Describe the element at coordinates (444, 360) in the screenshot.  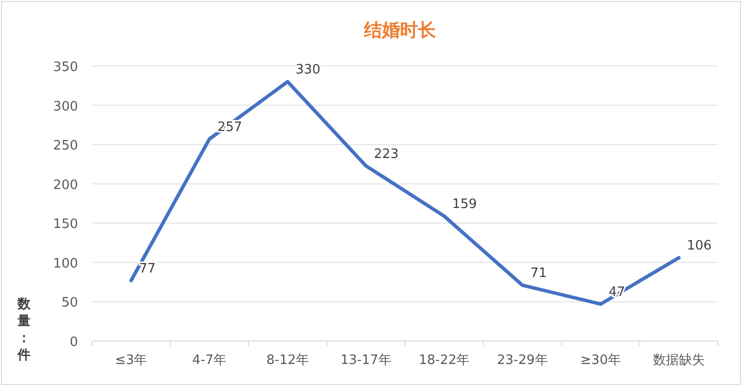
I see `x-tick-label: 18-22年` at that location.